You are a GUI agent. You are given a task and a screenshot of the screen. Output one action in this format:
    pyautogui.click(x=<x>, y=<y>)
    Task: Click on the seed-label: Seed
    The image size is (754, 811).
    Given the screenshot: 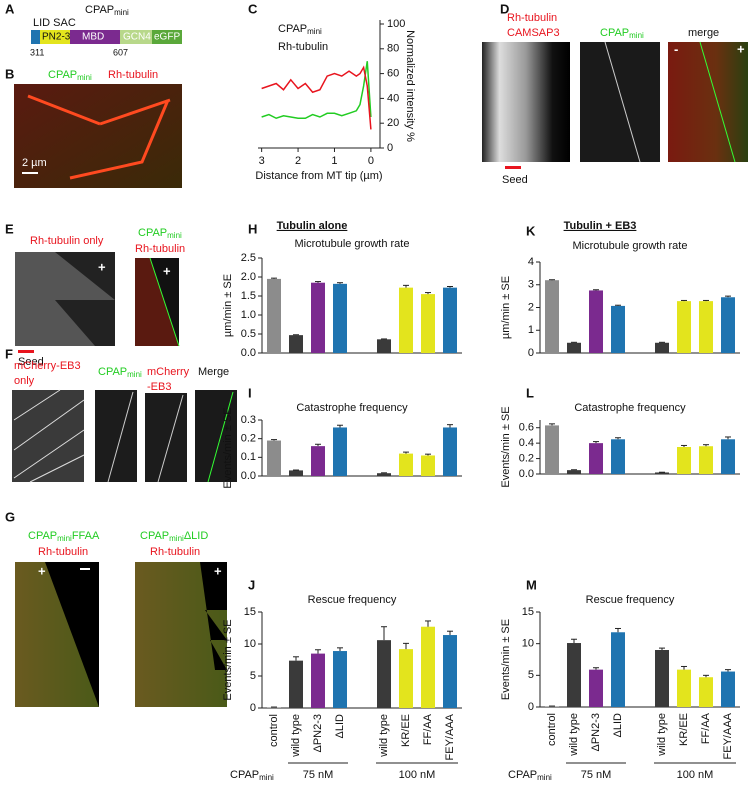 What is the action you would take?
    pyautogui.click(x=515, y=180)
    